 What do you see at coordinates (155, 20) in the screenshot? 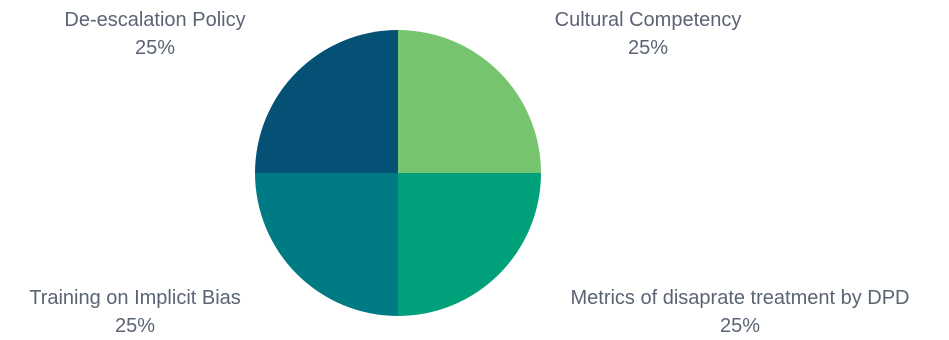
I see `slice-label-text: De-escalation Policy` at bounding box center [155, 20].